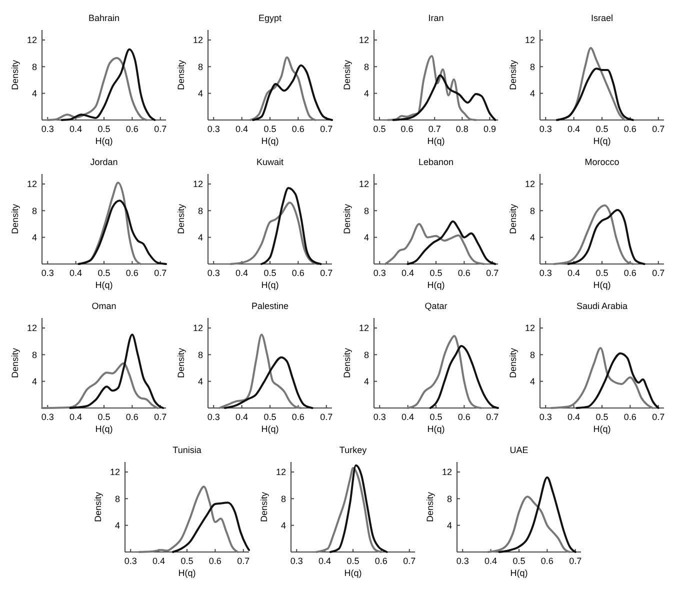 The height and width of the screenshot is (595, 681). What do you see at coordinates (602, 18) in the screenshot?
I see `chart-title: Israel` at bounding box center [602, 18].